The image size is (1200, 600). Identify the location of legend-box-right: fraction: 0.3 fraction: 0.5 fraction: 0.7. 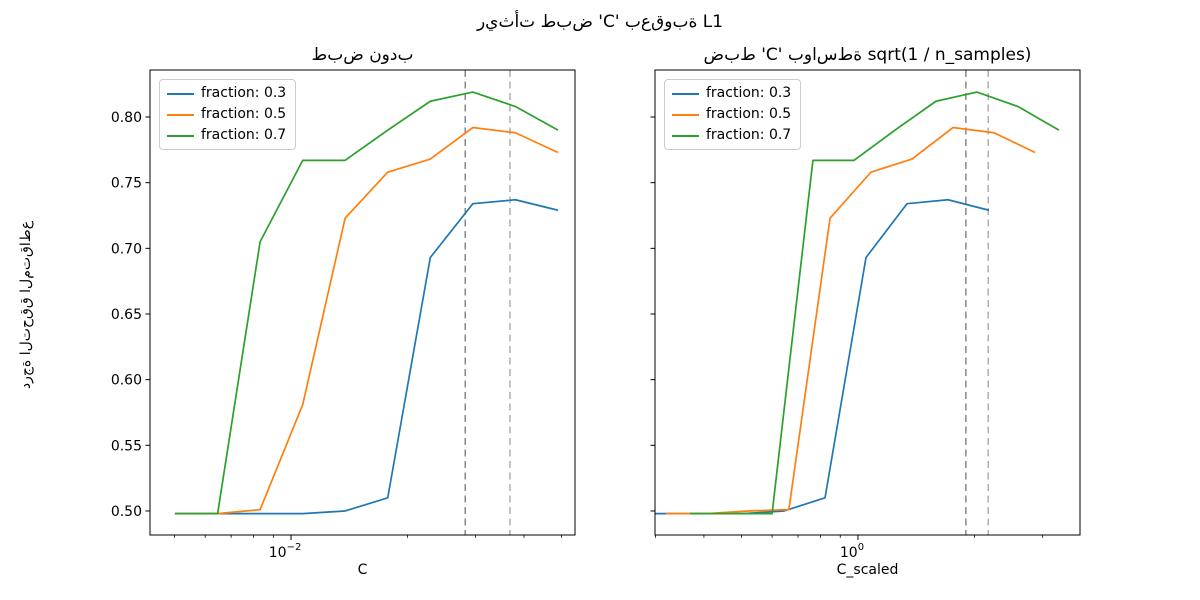
(733, 114).